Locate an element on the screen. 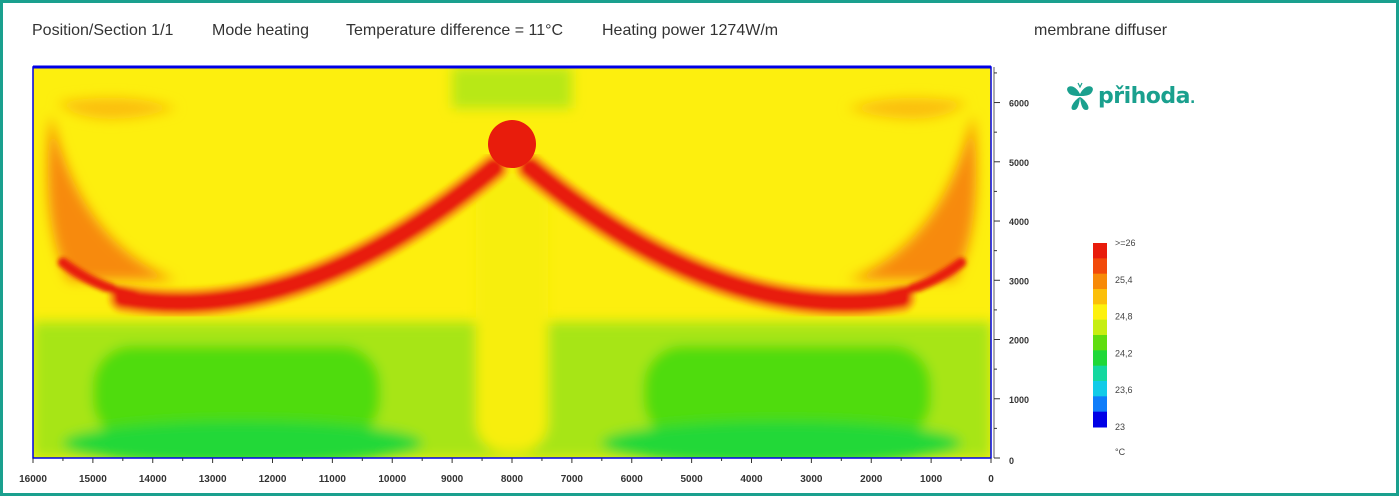 Image resolution: width=1399 pixels, height=496 pixels. device-label: membrane diffuser is located at coordinates (1101, 30).